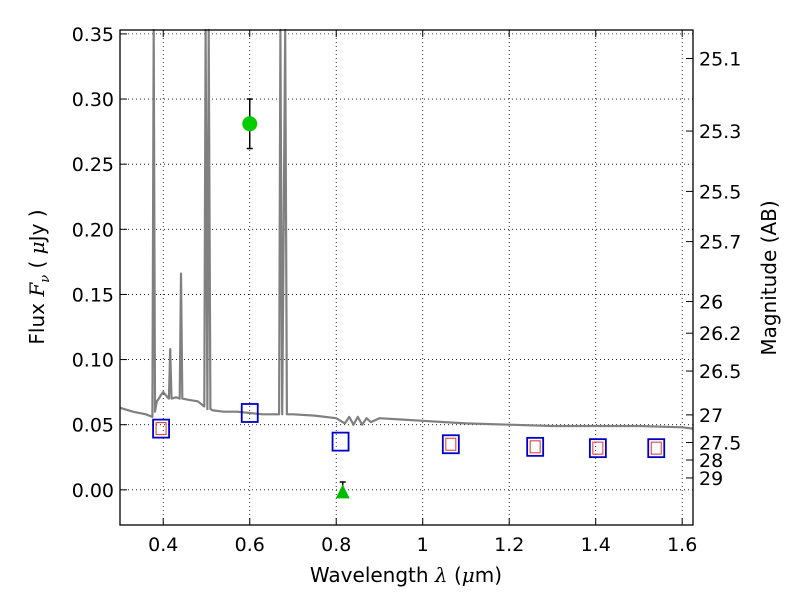  I want to click on right-tick-label: 25.1, so click(720, 59).